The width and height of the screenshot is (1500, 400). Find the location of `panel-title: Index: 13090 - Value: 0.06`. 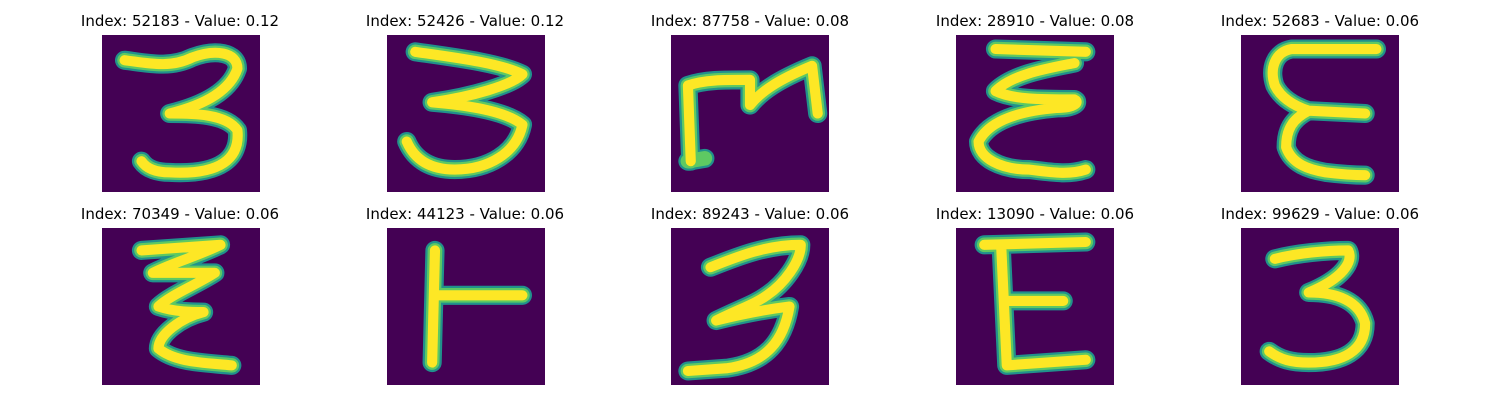

panel-title: Index: 13090 - Value: 0.06 is located at coordinates (1035, 214).